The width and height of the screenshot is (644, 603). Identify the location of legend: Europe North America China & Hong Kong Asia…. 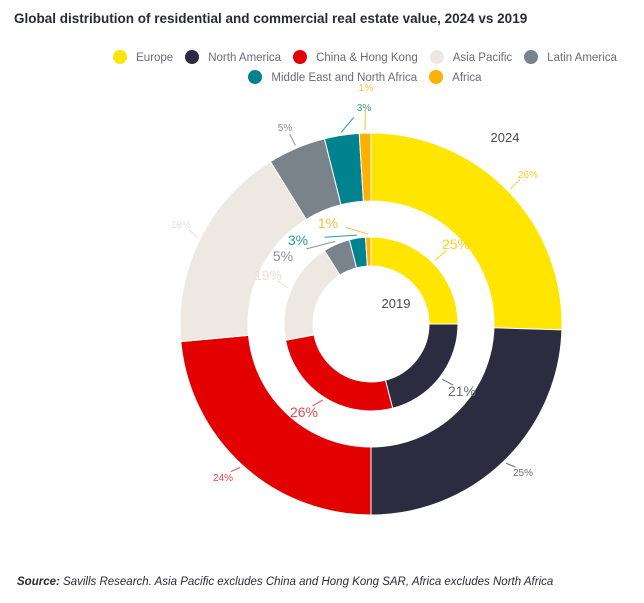
(365, 68).